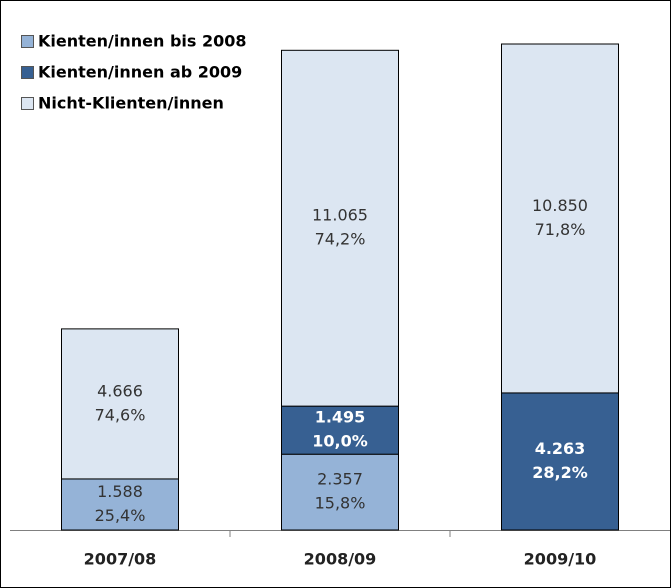  What do you see at coordinates (340, 417) in the screenshot?
I see `value-label: 1.495` at bounding box center [340, 417].